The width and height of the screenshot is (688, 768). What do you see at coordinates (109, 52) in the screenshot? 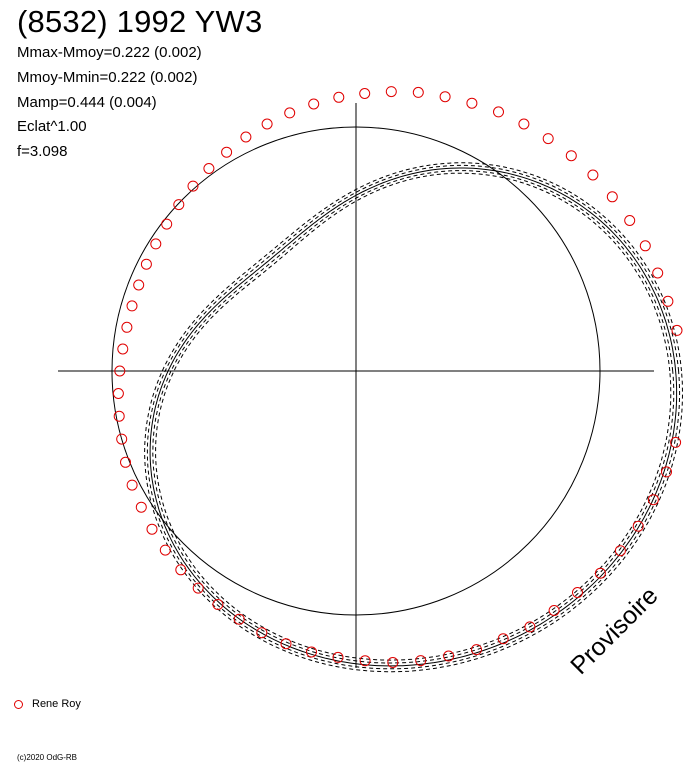
I see `stat-mmax-mmoy: Mmax-Mmoy=0.222 (0.002)` at bounding box center [109, 52].